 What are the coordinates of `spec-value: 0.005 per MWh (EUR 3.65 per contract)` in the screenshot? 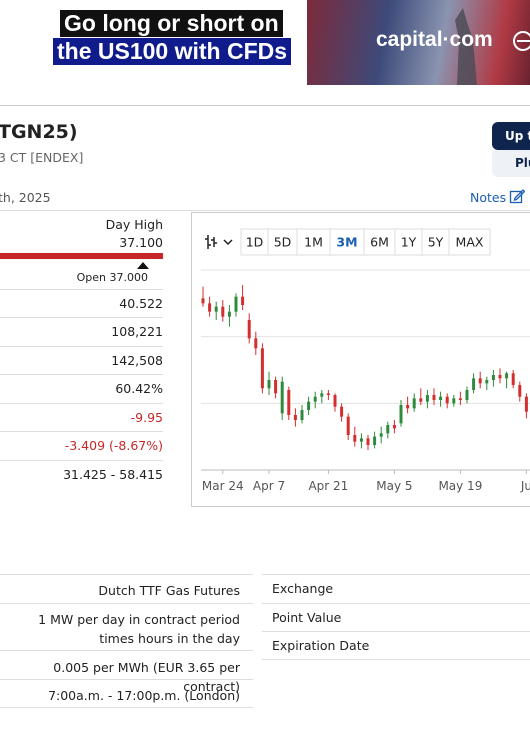 It's located at (146, 677).